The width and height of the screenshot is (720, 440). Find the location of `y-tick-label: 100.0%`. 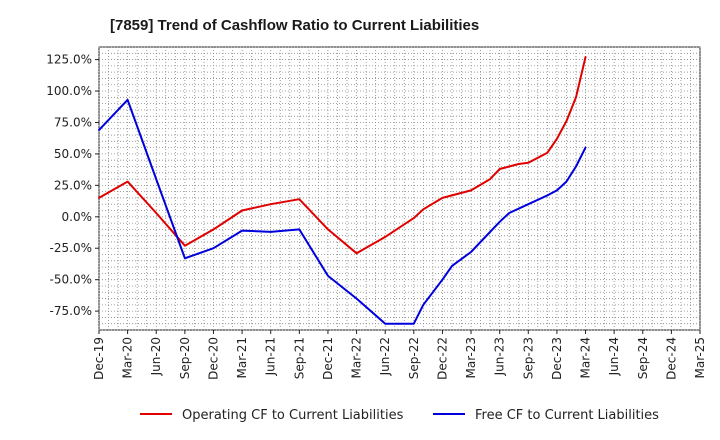

y-tick-label: 100.0% is located at coordinates (69, 91).